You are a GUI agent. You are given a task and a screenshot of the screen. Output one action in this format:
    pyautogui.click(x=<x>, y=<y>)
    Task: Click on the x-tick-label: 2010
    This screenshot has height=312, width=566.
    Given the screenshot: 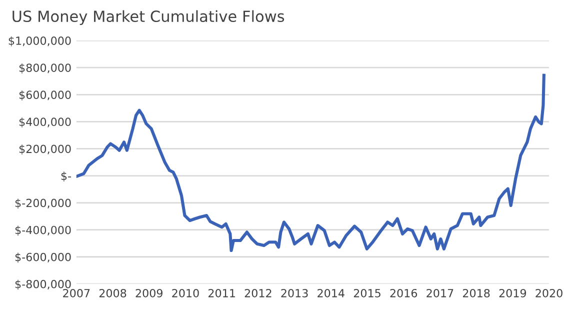 What is the action you would take?
    pyautogui.click(x=185, y=293)
    